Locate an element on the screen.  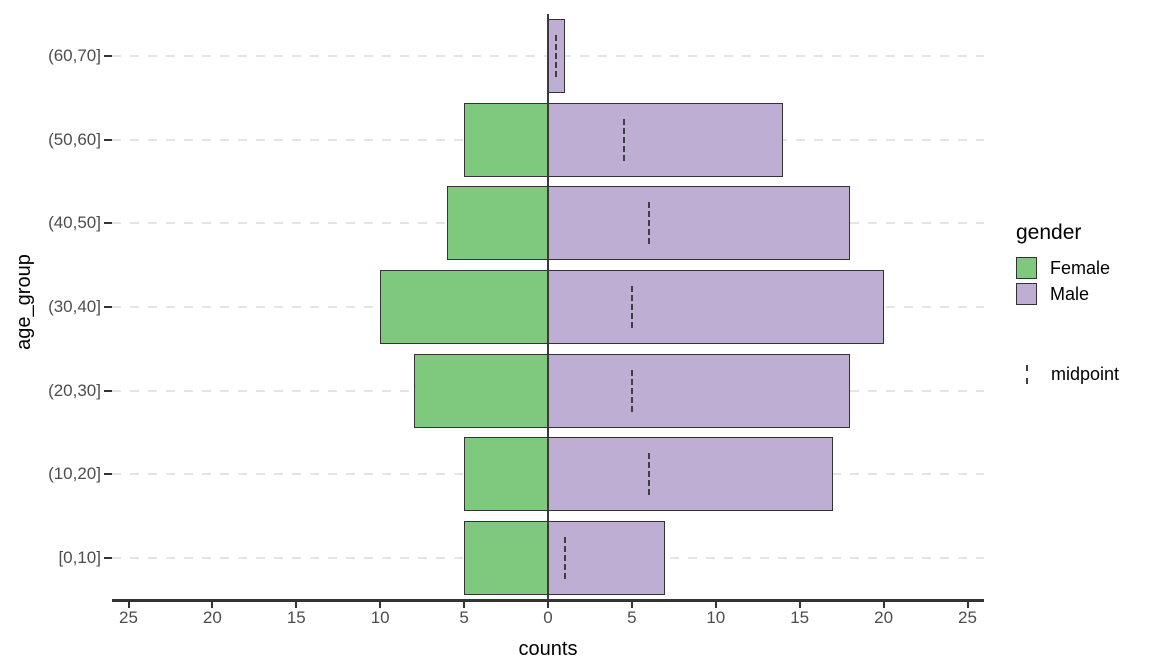
y-tick-label: (20,30] is located at coordinates (74, 390).